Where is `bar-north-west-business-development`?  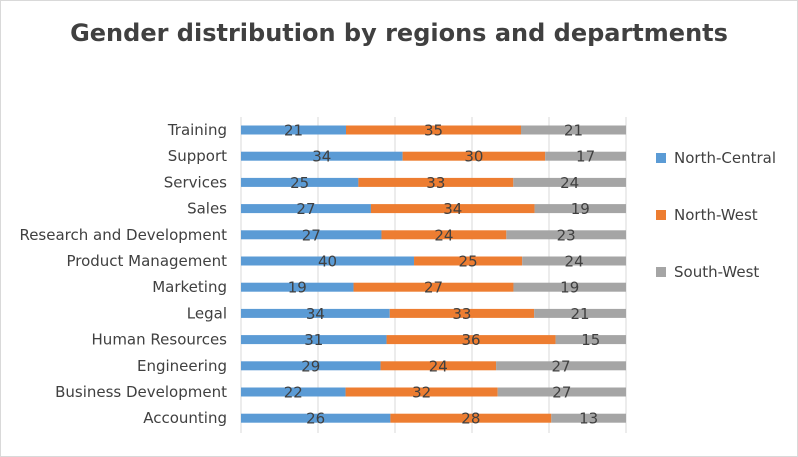
bar-north-west-business-development is located at coordinates (421, 392).